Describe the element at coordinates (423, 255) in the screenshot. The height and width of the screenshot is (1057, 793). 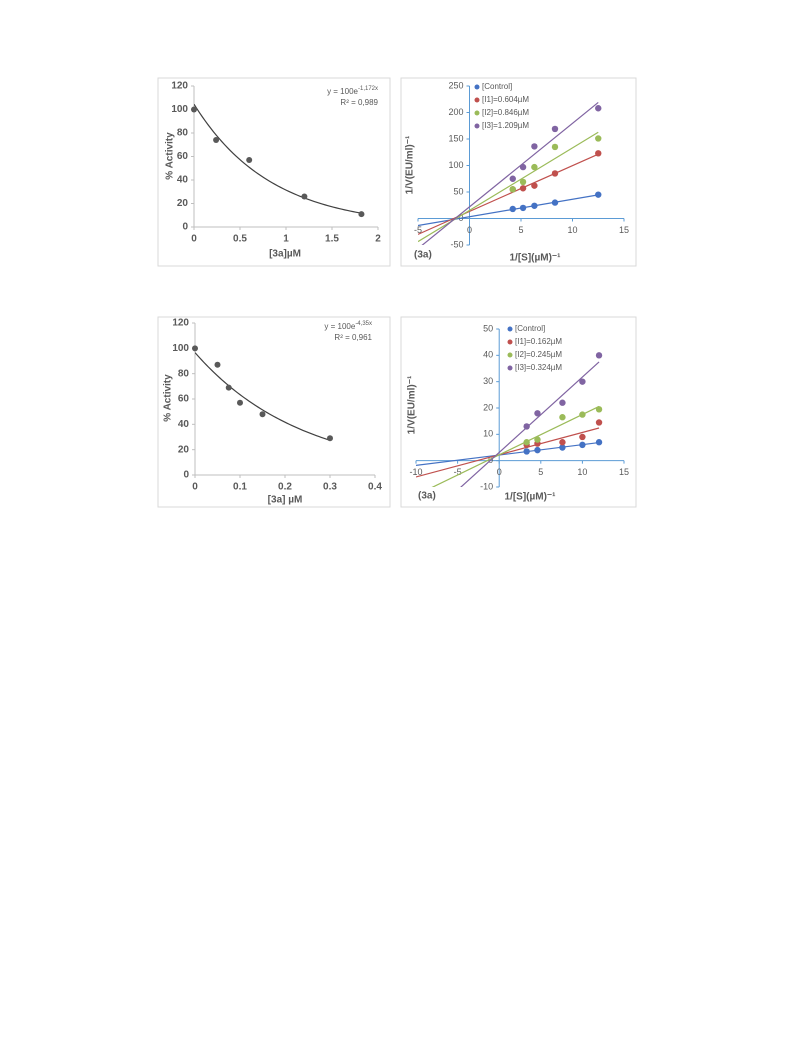
I see `annotation: (3a)` at that location.